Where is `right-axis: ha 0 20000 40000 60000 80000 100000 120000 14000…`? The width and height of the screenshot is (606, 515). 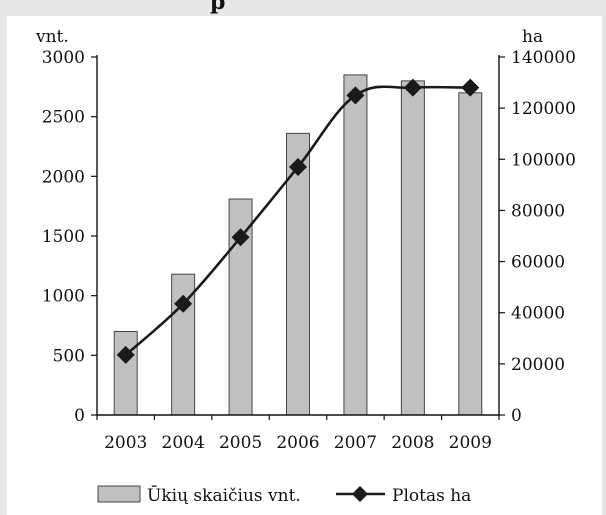
right-axis: ha 0 20000 40000 60000 80000 100000 120000 14000… is located at coordinates (537, 226).